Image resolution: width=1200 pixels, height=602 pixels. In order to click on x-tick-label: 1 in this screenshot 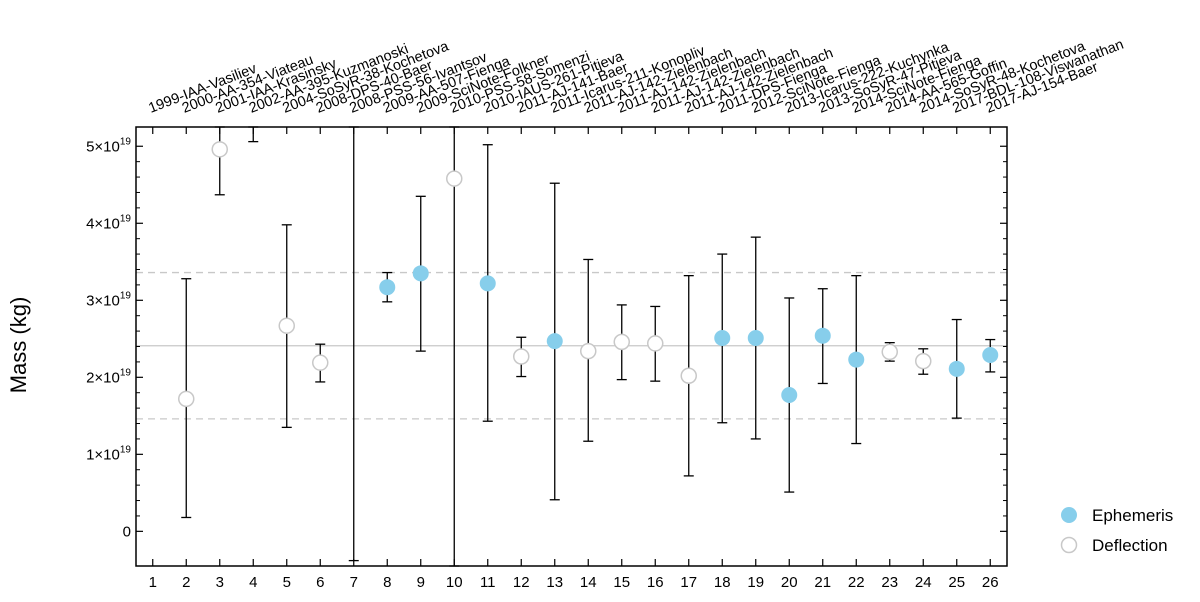, I will do `click(153, 582)`.